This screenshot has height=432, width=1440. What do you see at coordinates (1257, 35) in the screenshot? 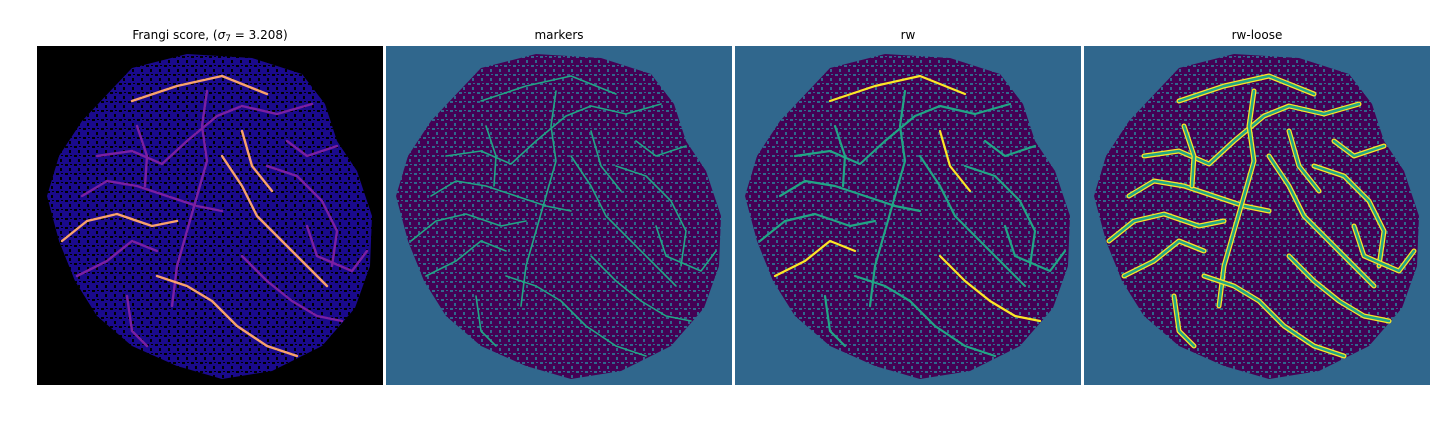
I see `rw-loose-panel-title: rw-loose` at bounding box center [1257, 35].